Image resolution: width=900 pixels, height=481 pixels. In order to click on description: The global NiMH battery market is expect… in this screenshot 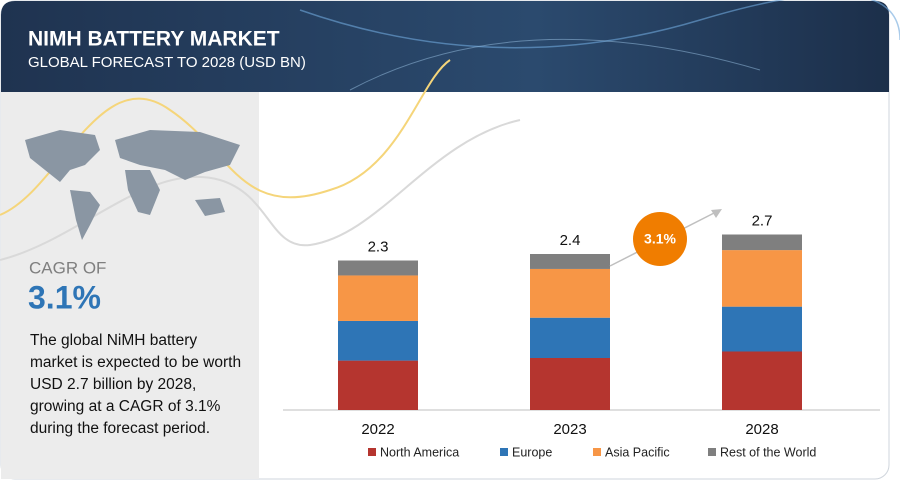, I will do `click(136, 384)`.